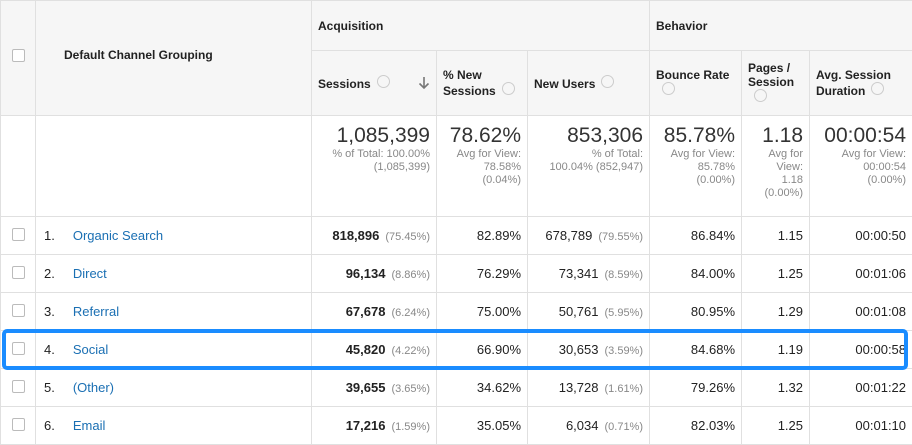  Describe the element at coordinates (482, 426) in the screenshot. I see `pct-new-cell: 35.05%` at that location.